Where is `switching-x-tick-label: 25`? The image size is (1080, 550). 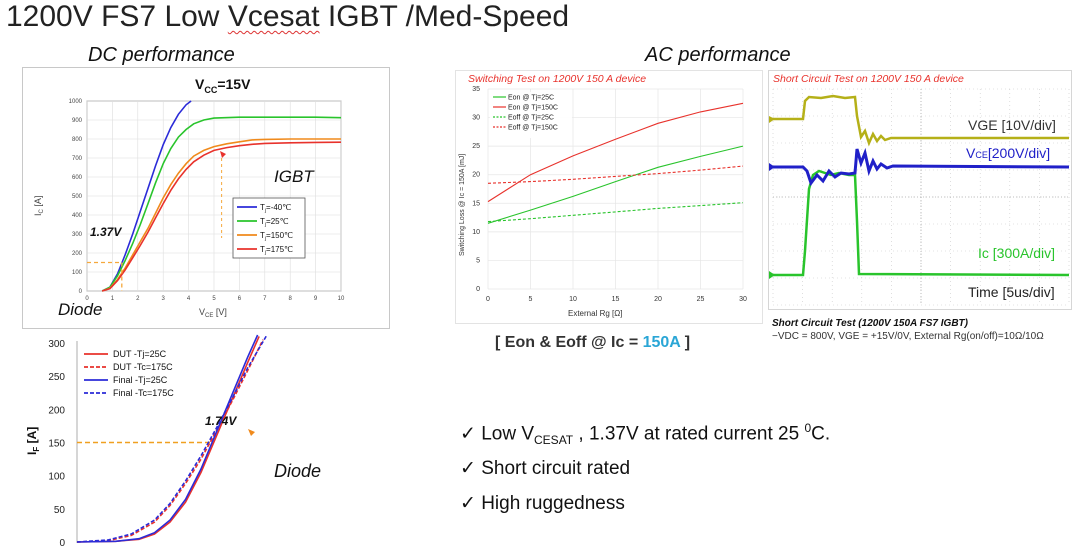 switching-x-tick-label: 25 is located at coordinates (701, 299).